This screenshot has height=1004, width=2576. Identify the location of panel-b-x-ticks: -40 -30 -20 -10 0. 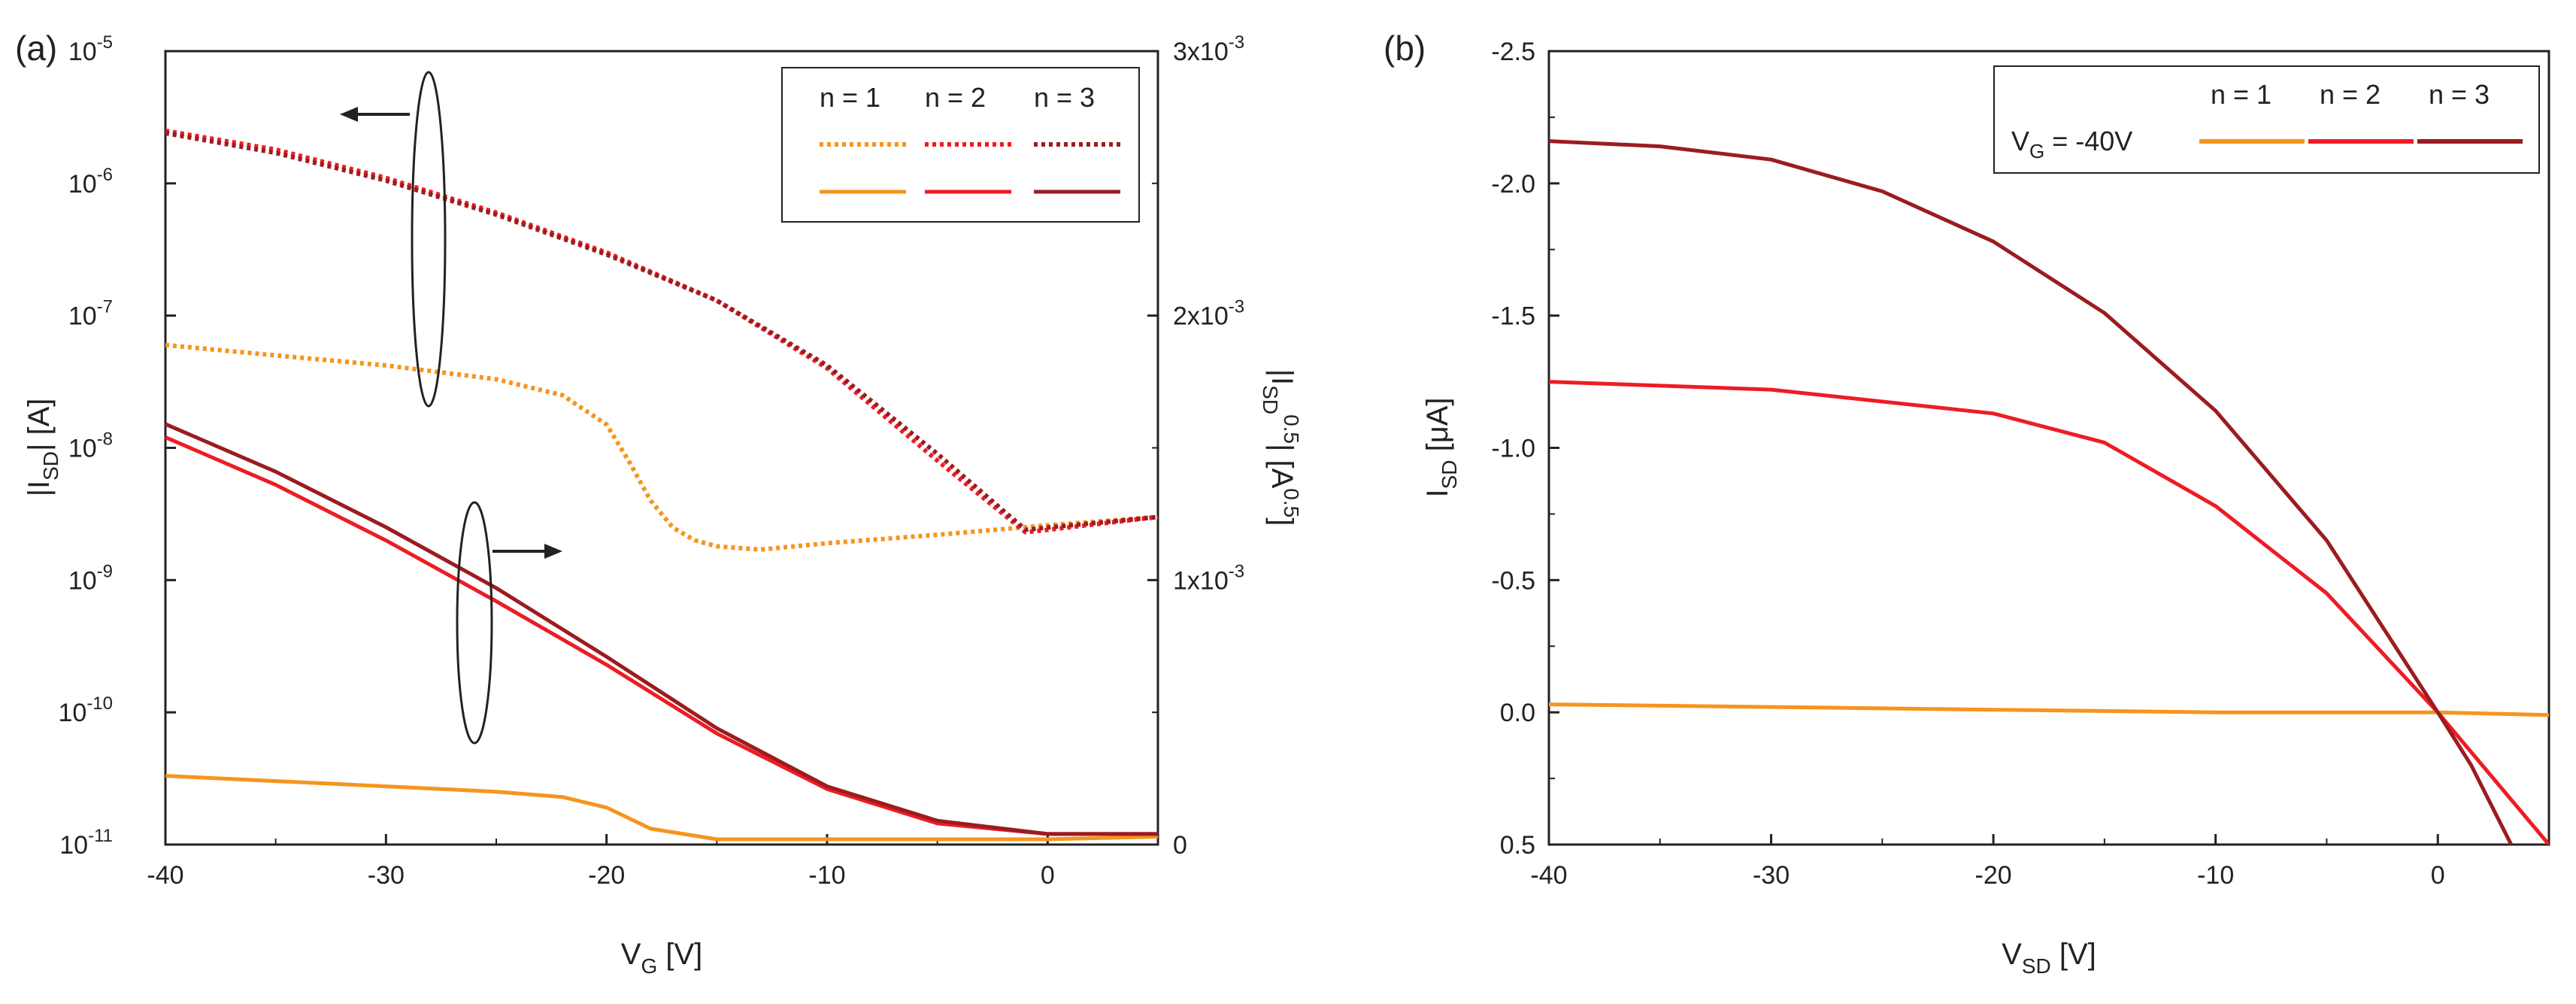
(2040, 862).